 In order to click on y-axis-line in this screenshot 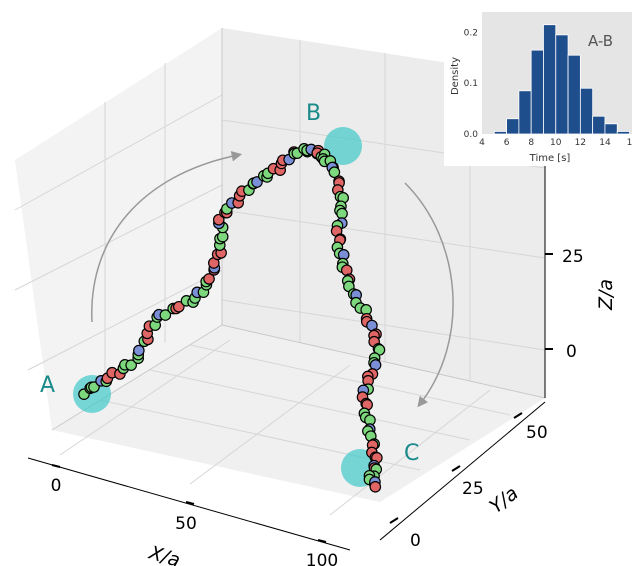, I will do `click(462, 471)`.